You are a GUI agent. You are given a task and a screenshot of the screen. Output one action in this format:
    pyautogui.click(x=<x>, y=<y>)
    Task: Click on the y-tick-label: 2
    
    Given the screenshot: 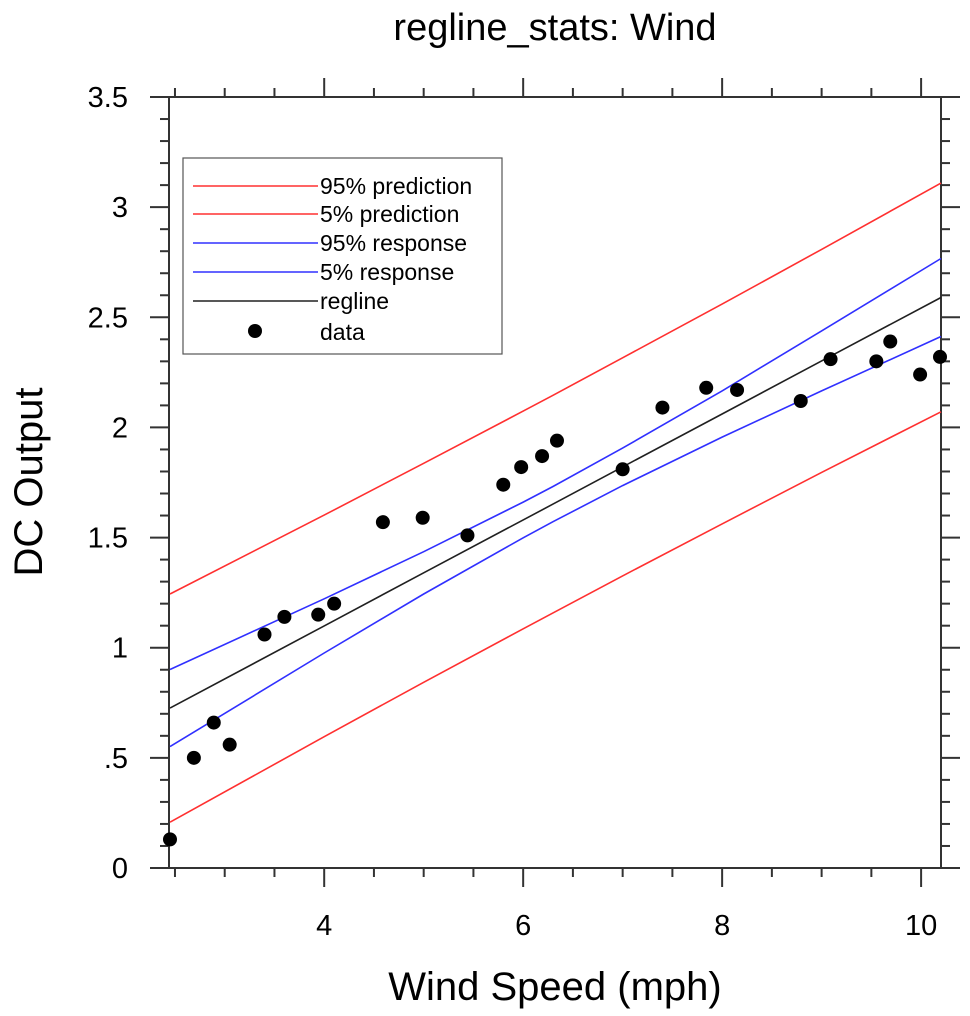 What is the action you would take?
    pyautogui.click(x=120, y=428)
    